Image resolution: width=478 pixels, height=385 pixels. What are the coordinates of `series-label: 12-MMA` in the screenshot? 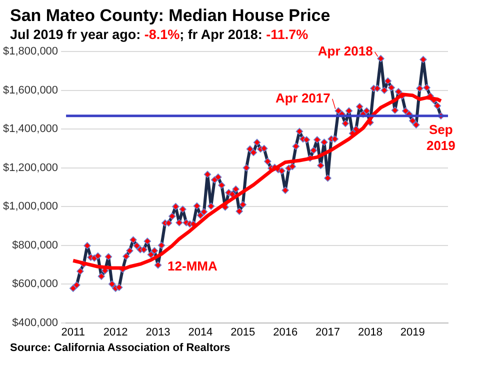 It's located at (193, 266).